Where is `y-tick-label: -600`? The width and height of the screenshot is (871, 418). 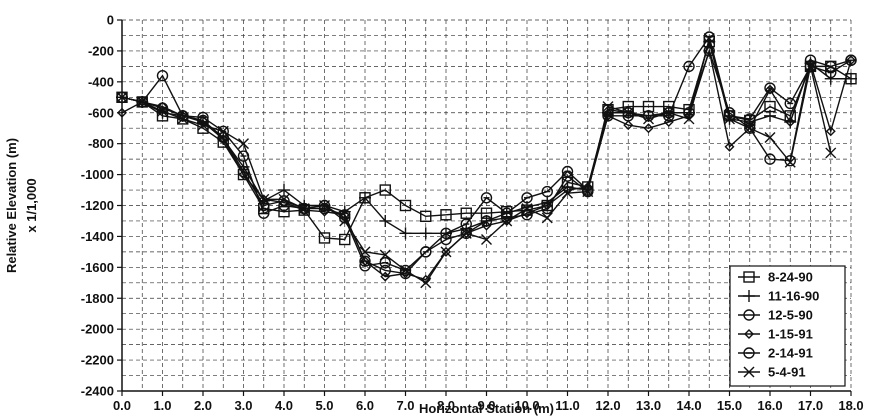 y-tick-label: -600 is located at coordinates (101, 112).